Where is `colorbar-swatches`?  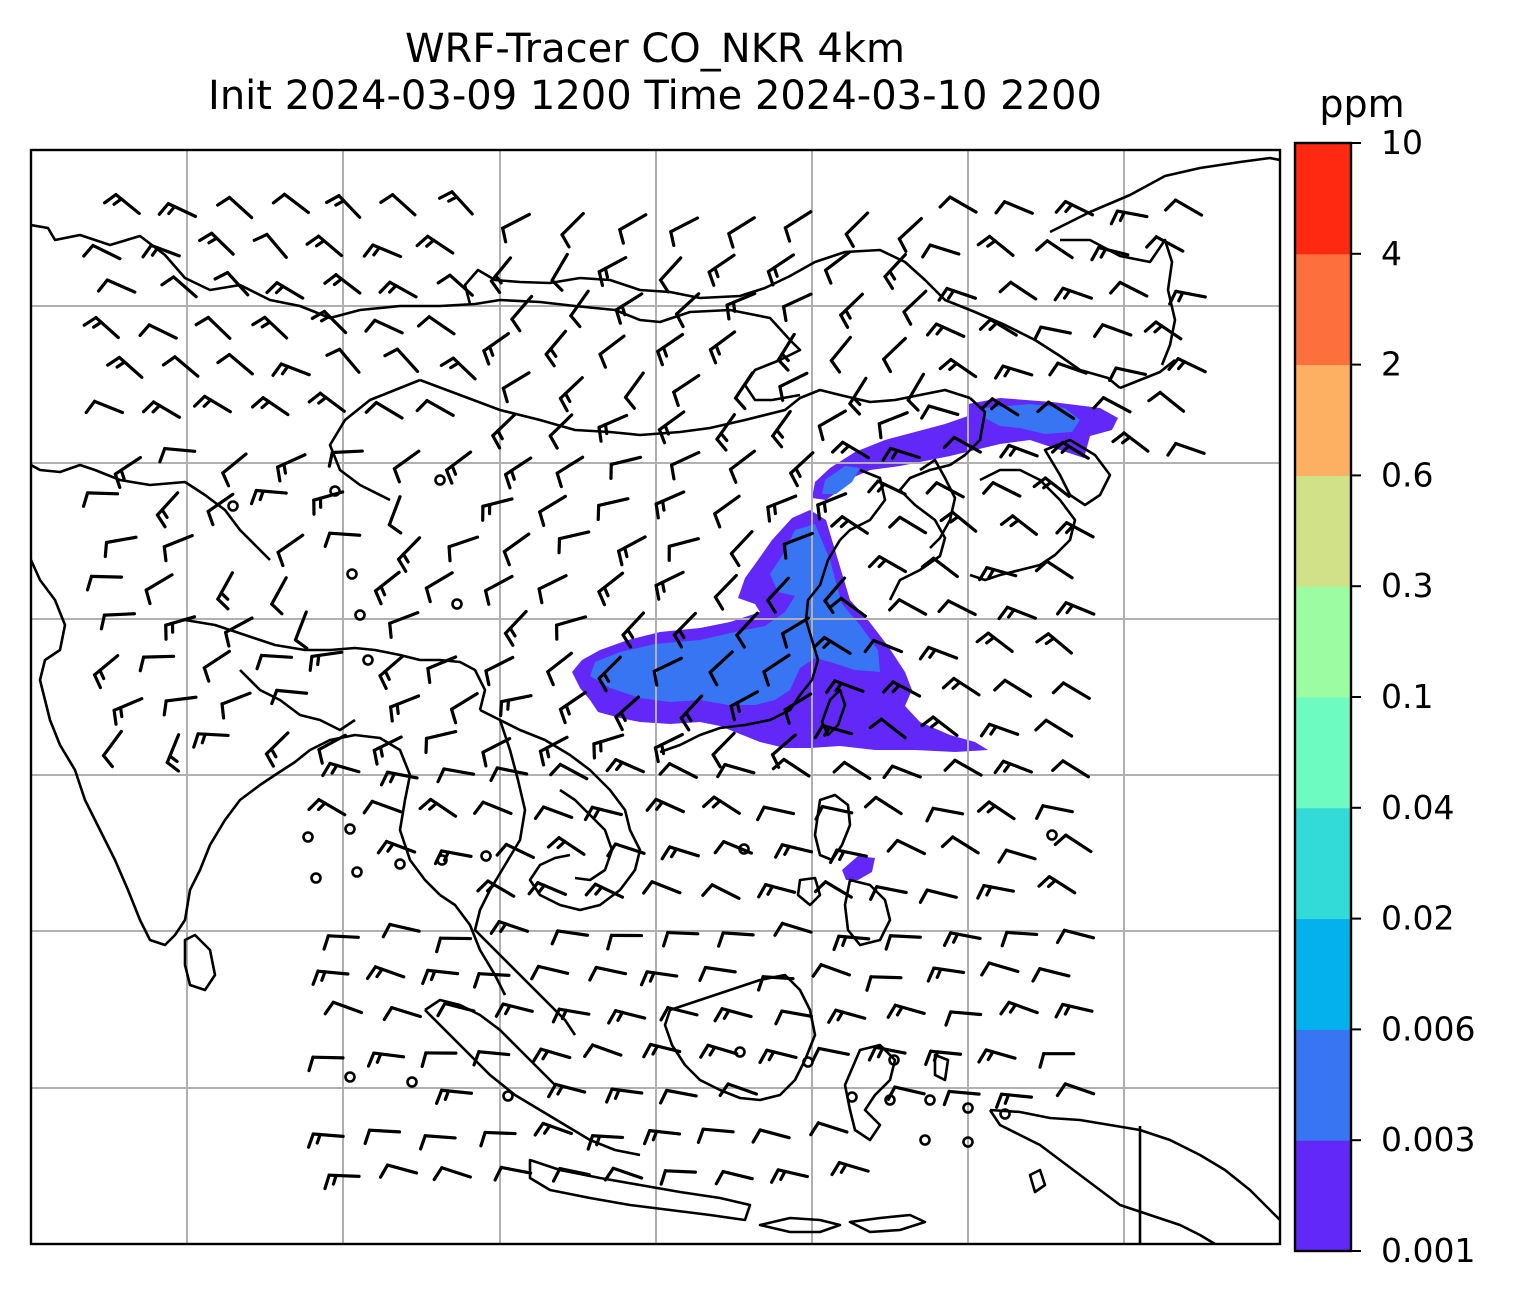 colorbar-swatches is located at coordinates (1323, 697).